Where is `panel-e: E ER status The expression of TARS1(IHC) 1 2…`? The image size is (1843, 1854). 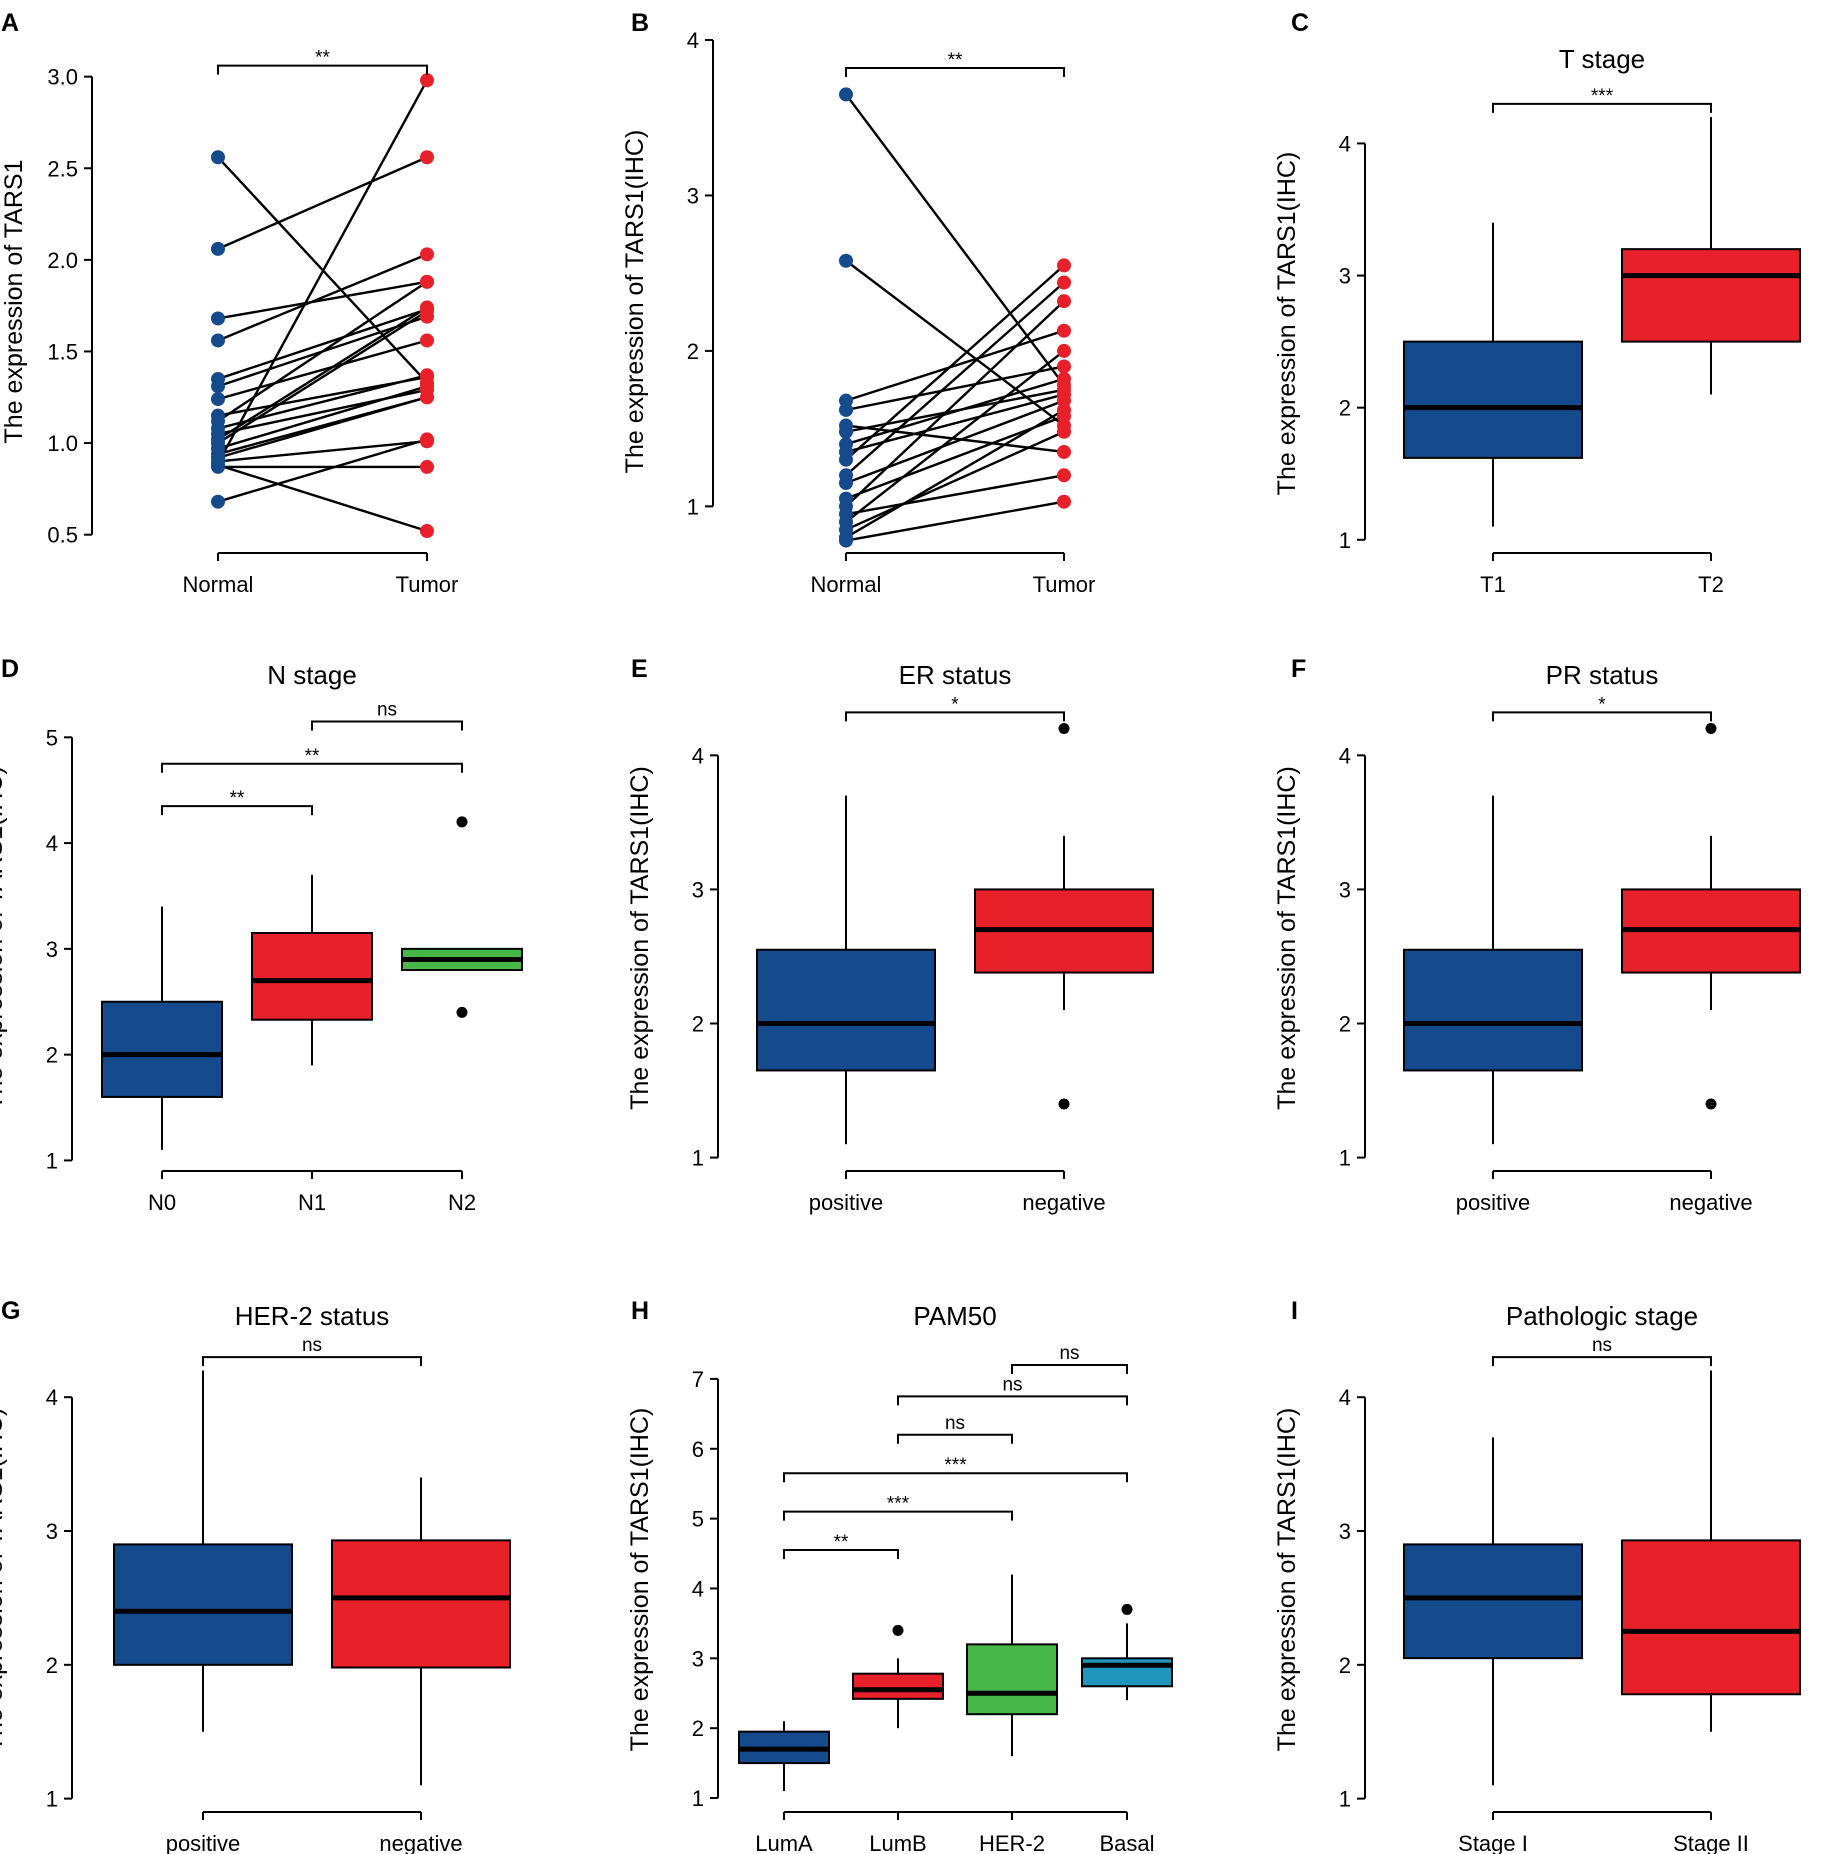 panel-e: E ER status The expression of TARS1(IHC) 1 2… is located at coordinates (890, 935).